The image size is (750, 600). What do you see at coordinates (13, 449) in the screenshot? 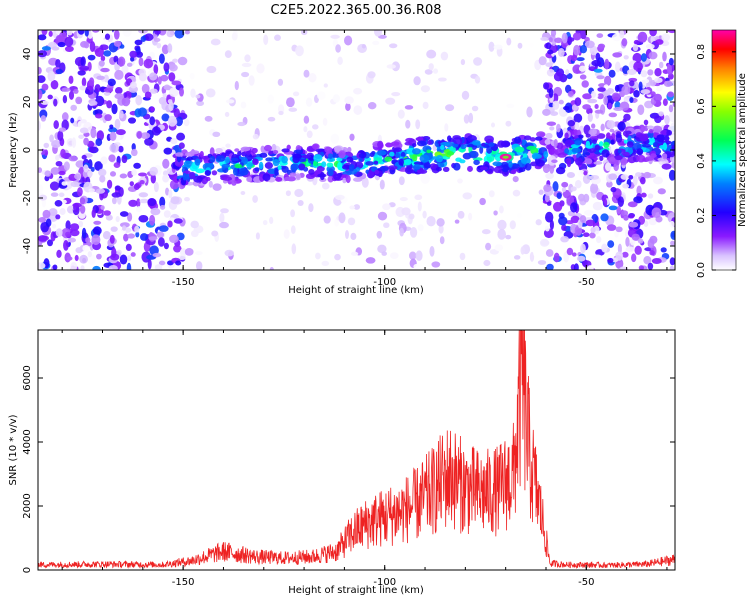
I see `snr-y-axis-label: SNR (10 * v/v)` at bounding box center [13, 449].